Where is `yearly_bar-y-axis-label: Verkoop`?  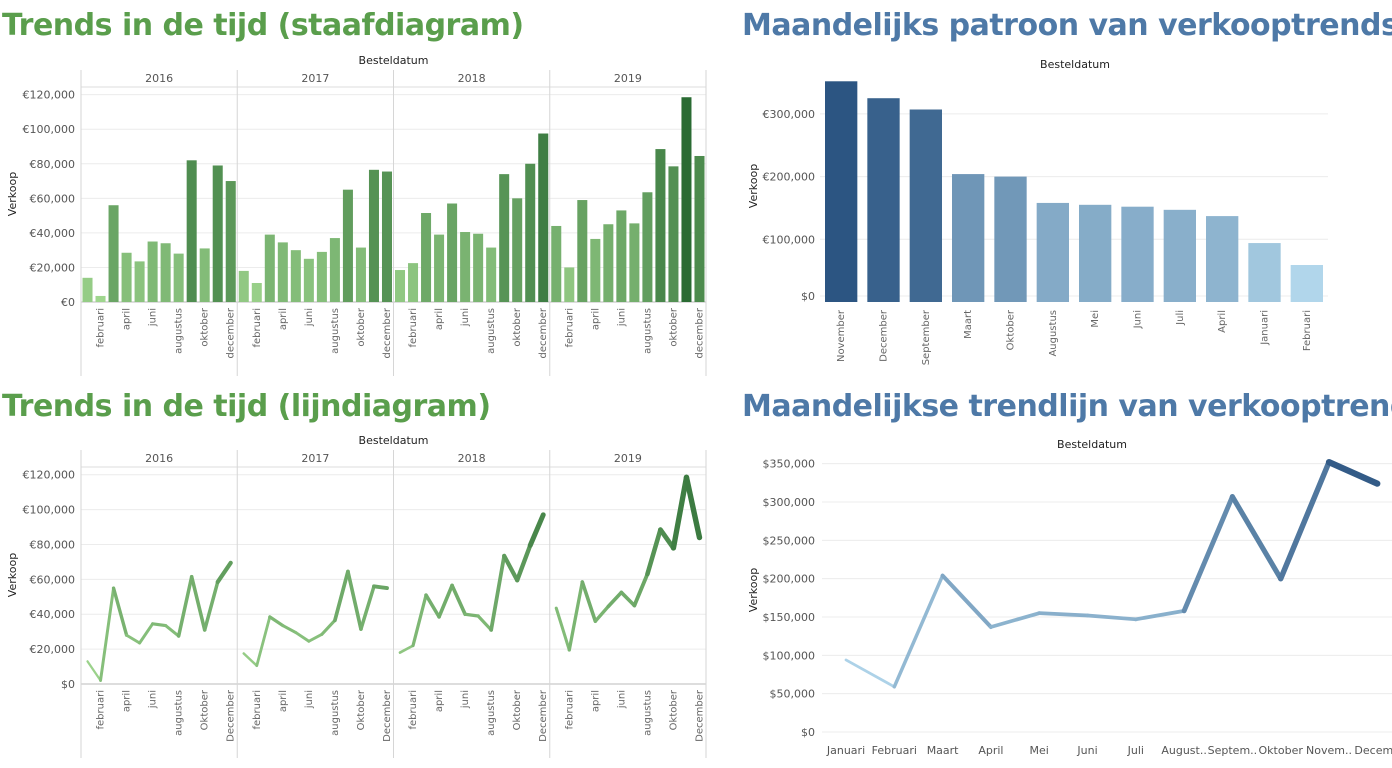 yearly_bar-y-axis-label: Verkoop is located at coordinates (12, 194).